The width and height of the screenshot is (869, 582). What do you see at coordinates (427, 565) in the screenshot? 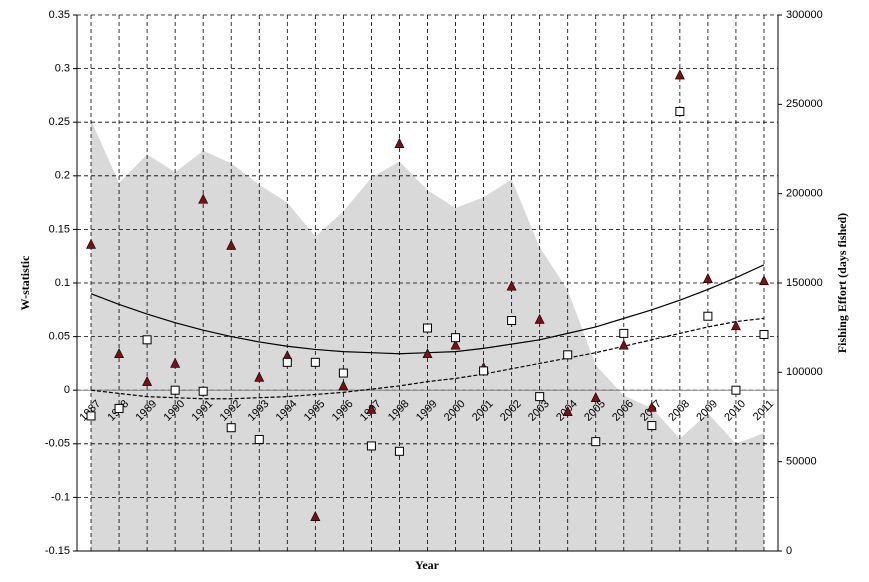
I see `x-axis-title: Year` at bounding box center [427, 565].